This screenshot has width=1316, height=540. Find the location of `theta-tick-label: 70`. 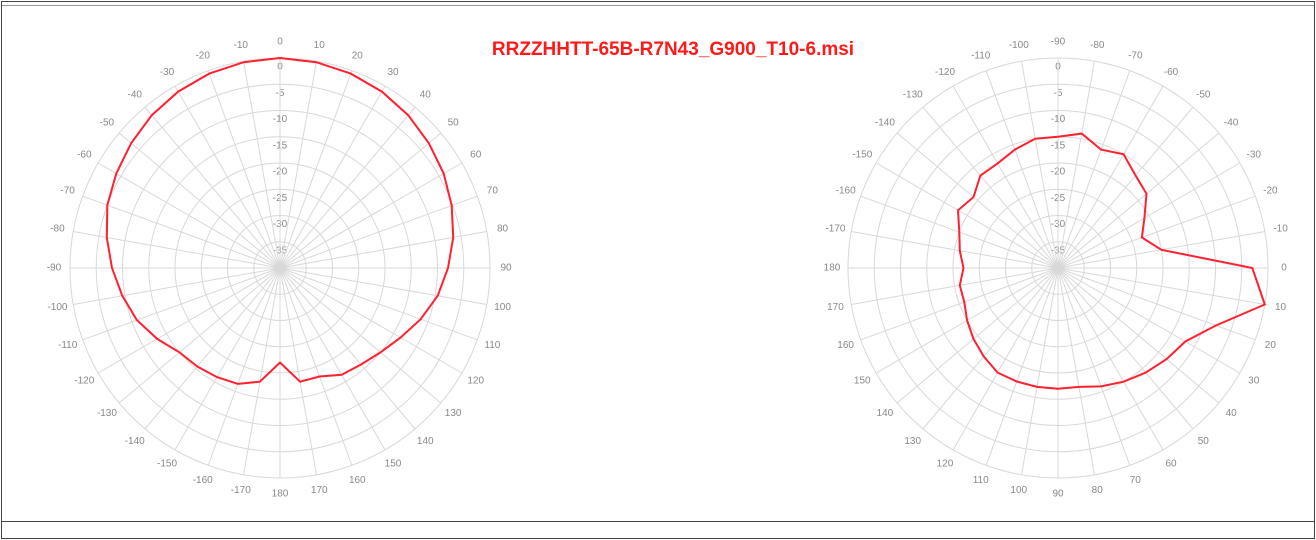

theta-tick-label: 70 is located at coordinates (493, 190).